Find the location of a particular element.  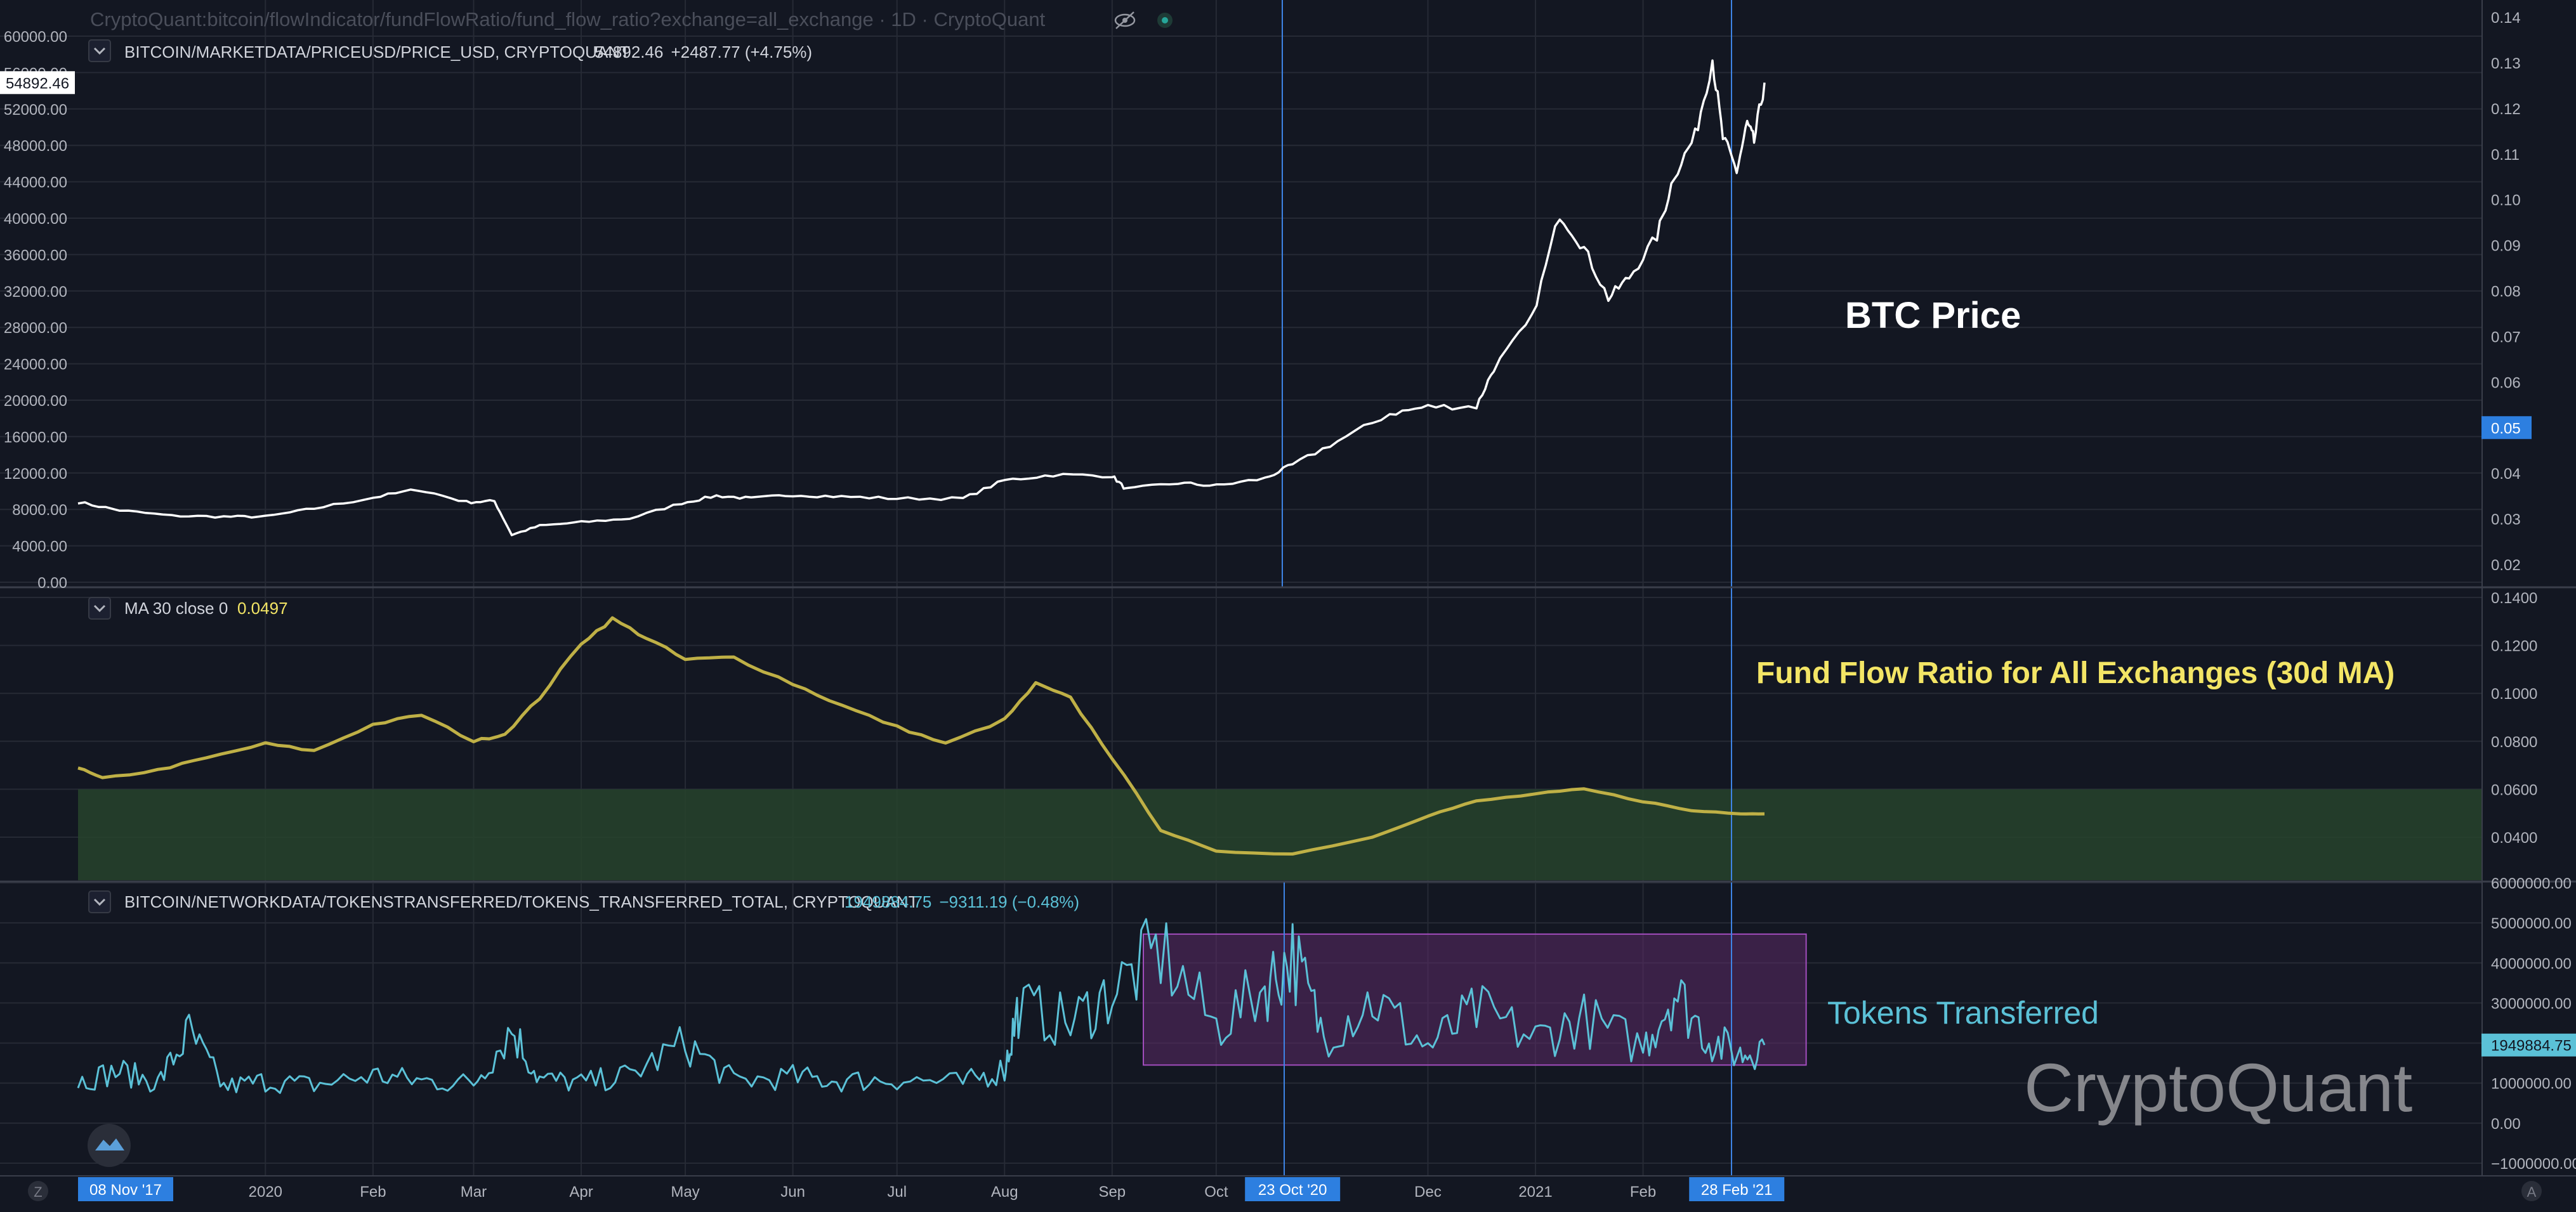

ma-series-line is located at coordinates (921, 736).